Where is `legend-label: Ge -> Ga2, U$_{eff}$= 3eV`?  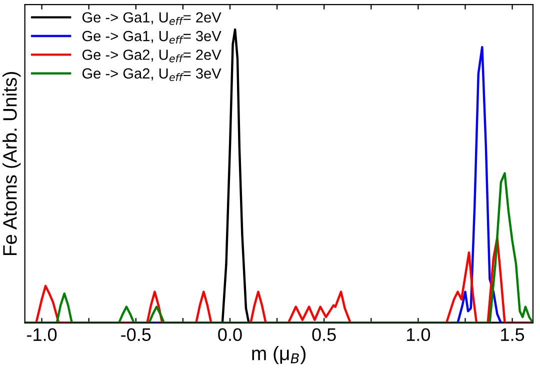
legend-label: Ge -> Ga2, U$_{eff}$= 3eV is located at coordinates (152, 75).